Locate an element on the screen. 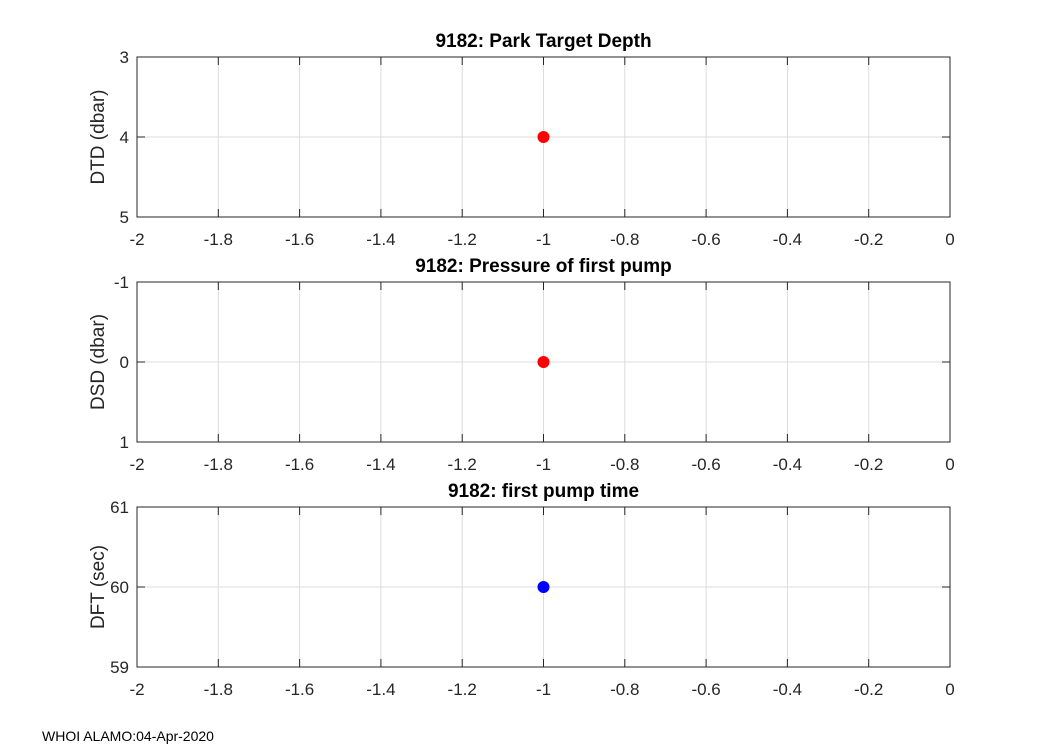 The width and height of the screenshot is (1050, 750). y-tick-label: 3 is located at coordinates (124, 57).